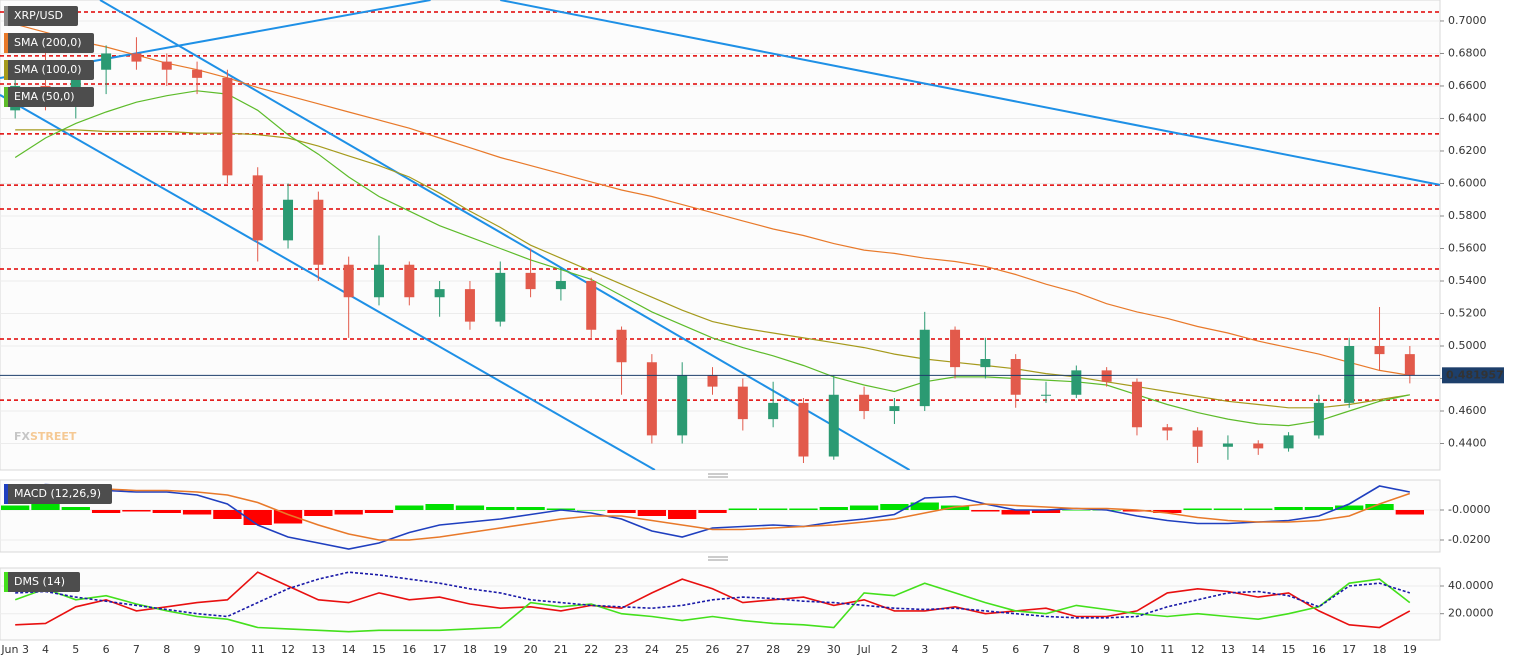 This screenshot has height=662, width=1516. Describe the element at coordinates (834, 649) in the screenshot. I see `x-tick-label: 30` at that location.